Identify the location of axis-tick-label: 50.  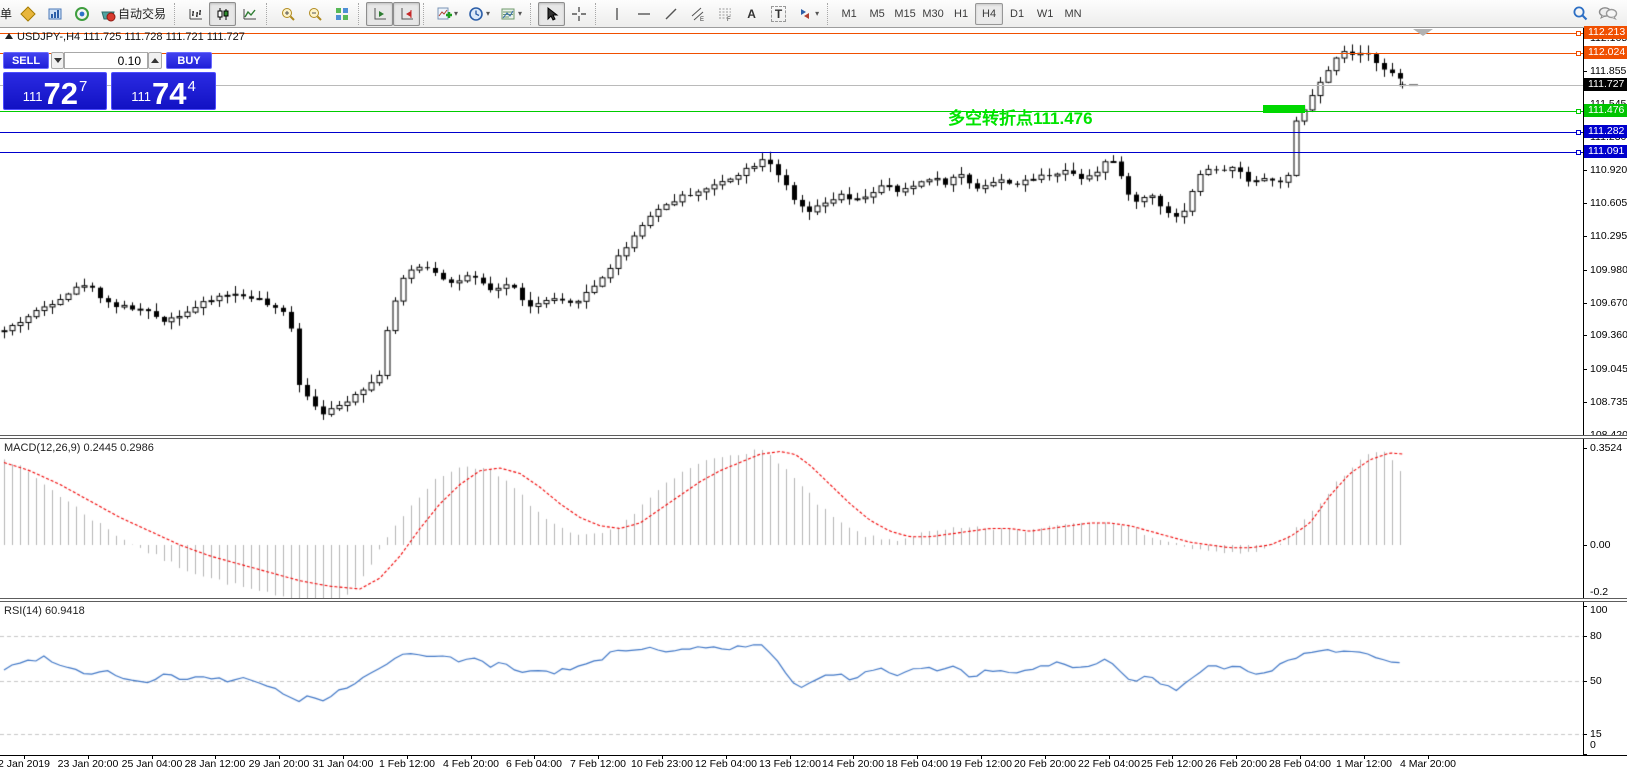
(1596, 681).